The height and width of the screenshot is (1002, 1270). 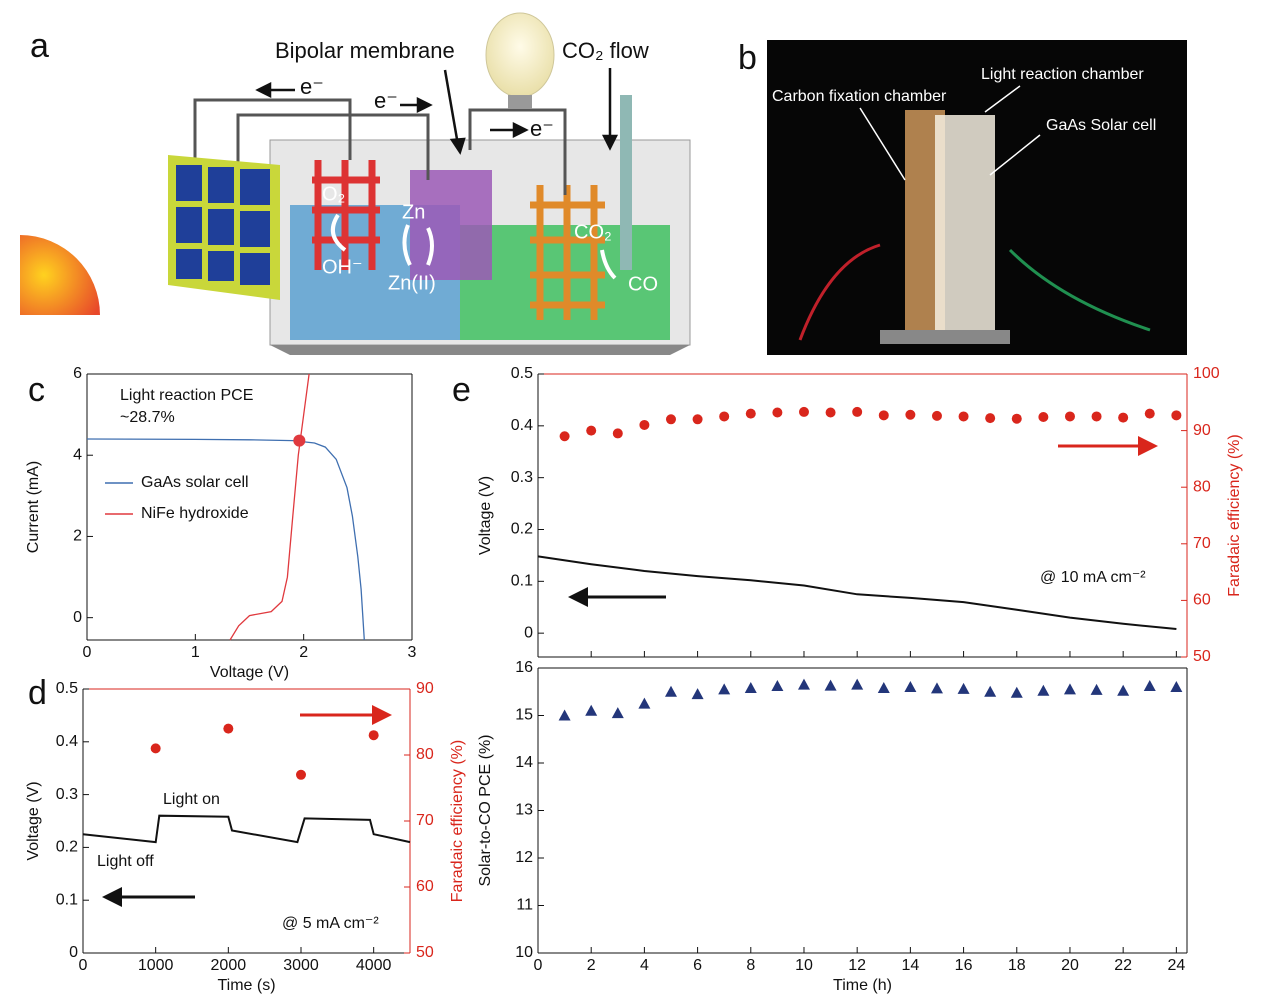 I want to click on legend-label: GaAs solar cell, so click(x=195, y=482).